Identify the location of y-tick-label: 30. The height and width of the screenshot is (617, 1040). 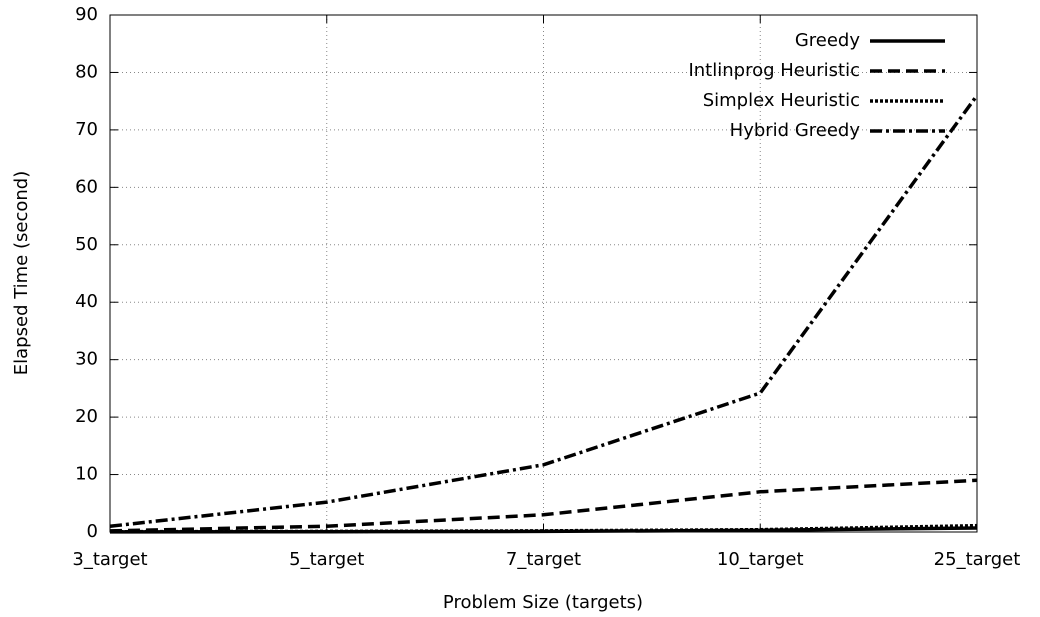
(86, 359).